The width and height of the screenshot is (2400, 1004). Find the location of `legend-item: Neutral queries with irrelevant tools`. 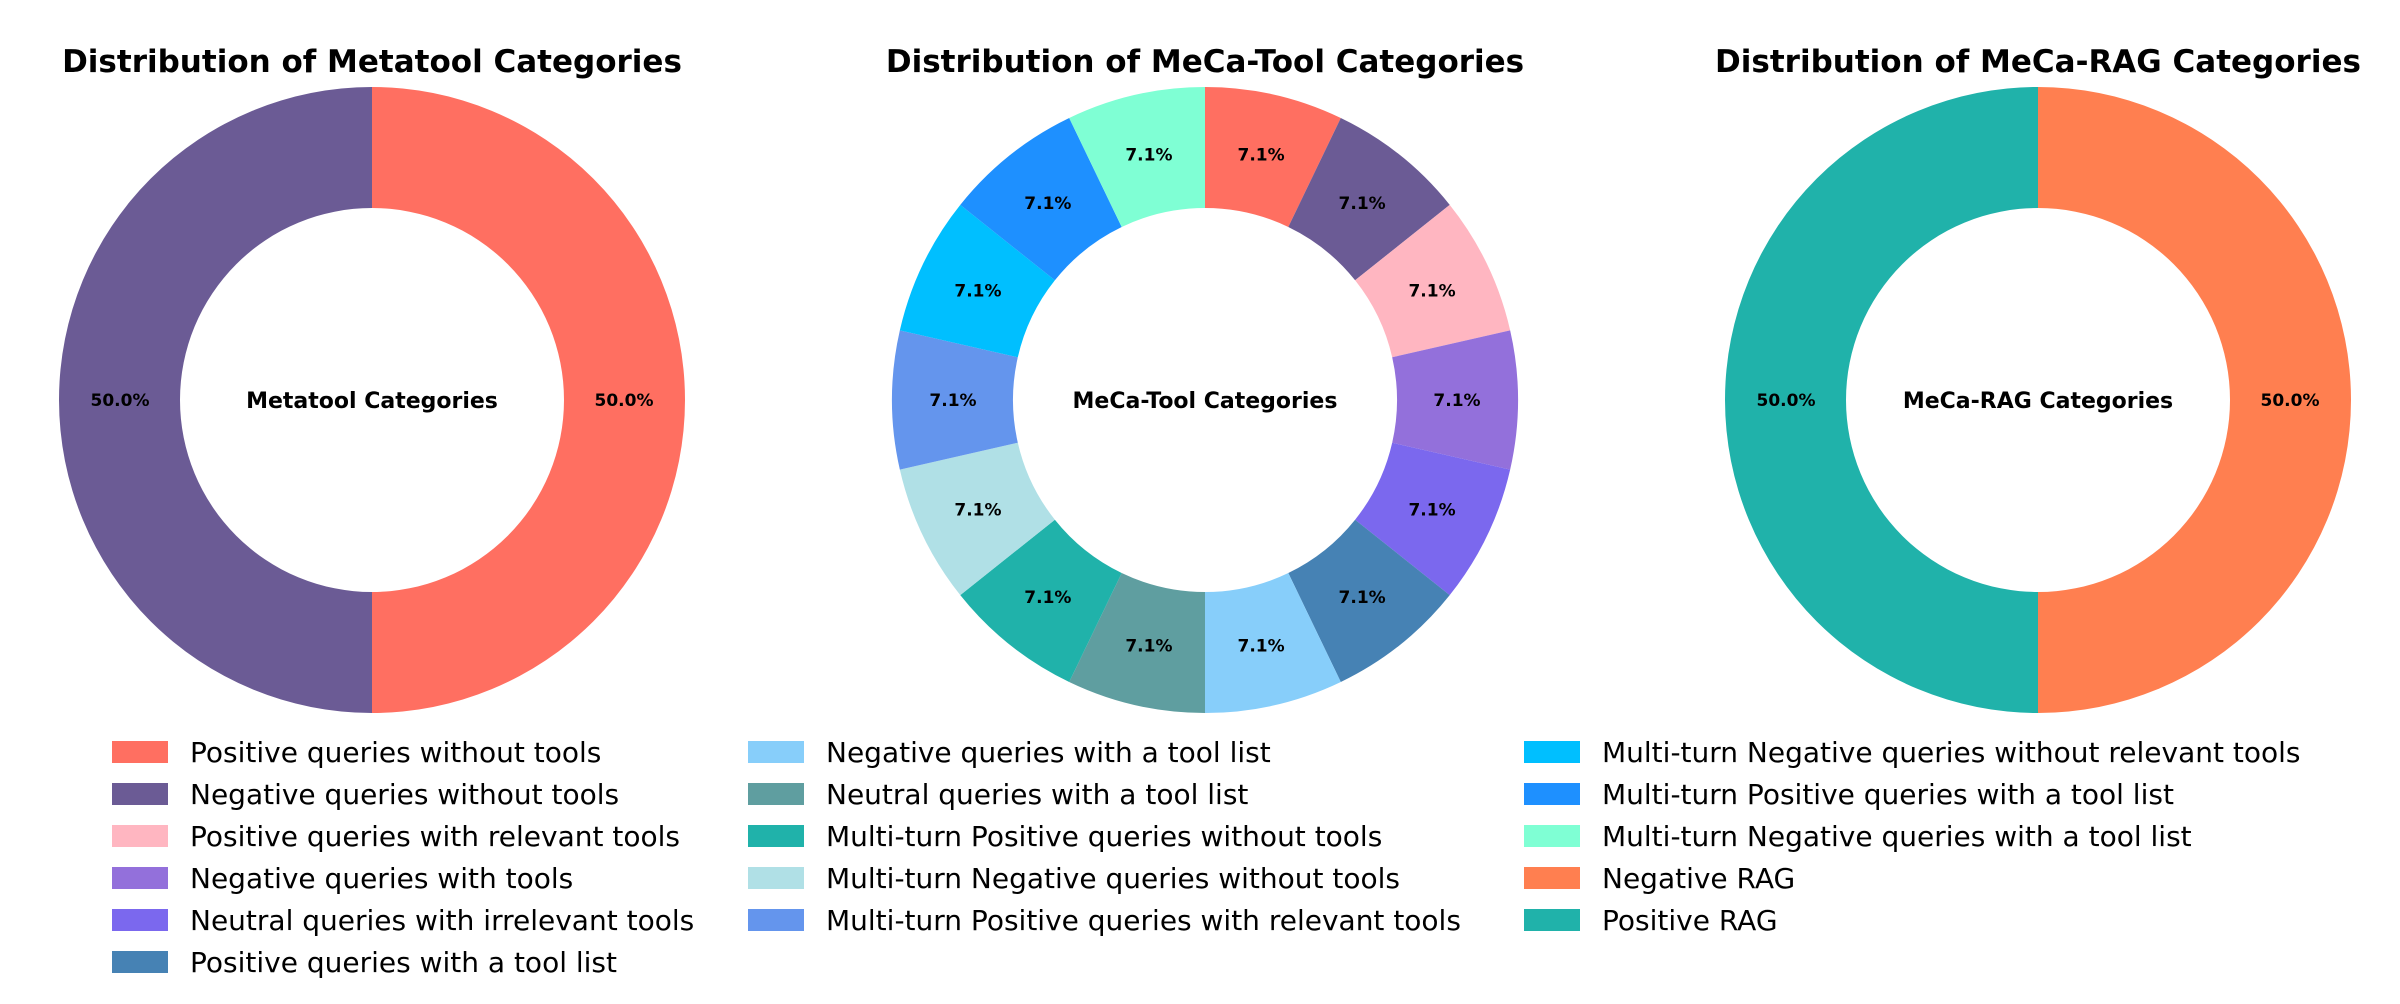

legend-item: Neutral queries with irrelevant tools is located at coordinates (403, 920).